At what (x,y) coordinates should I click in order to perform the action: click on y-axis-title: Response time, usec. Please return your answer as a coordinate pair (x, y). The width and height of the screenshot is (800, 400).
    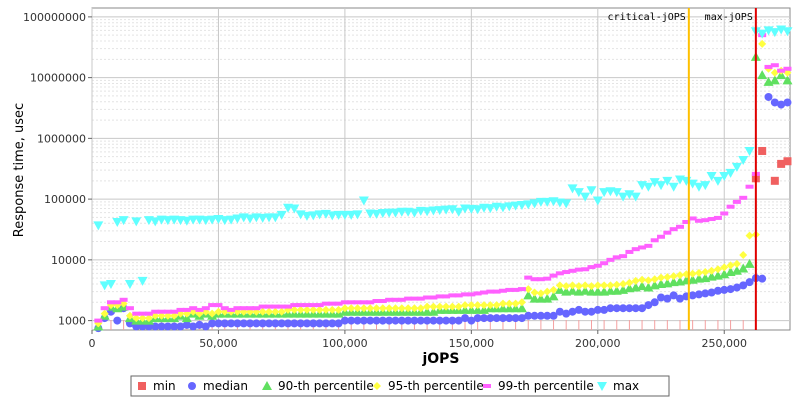
    Looking at the image, I should click on (19, 170).